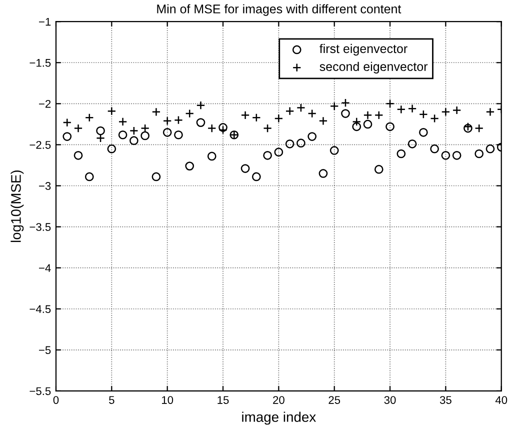 Image resolution: width=509 pixels, height=432 pixels. Describe the element at coordinates (501, 400) in the screenshot. I see `x-tick-label: 40` at that location.